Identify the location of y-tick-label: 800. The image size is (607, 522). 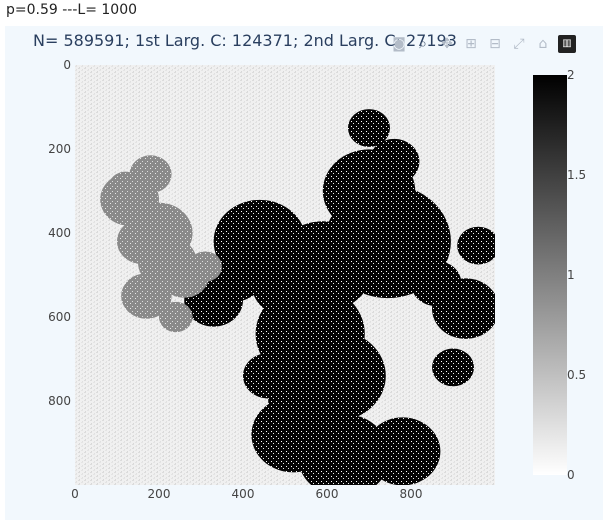
(59, 401).